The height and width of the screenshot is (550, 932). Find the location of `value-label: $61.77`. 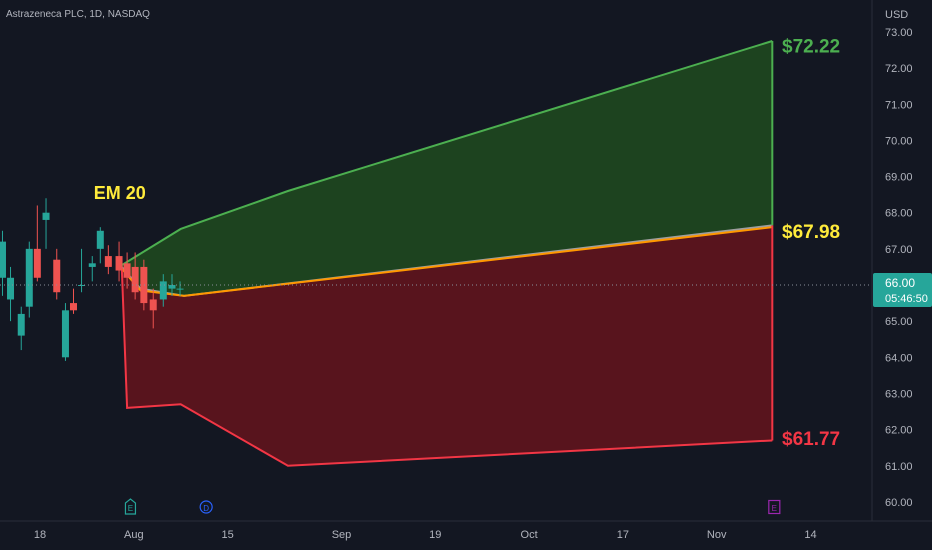

value-label: $61.77 is located at coordinates (811, 439).